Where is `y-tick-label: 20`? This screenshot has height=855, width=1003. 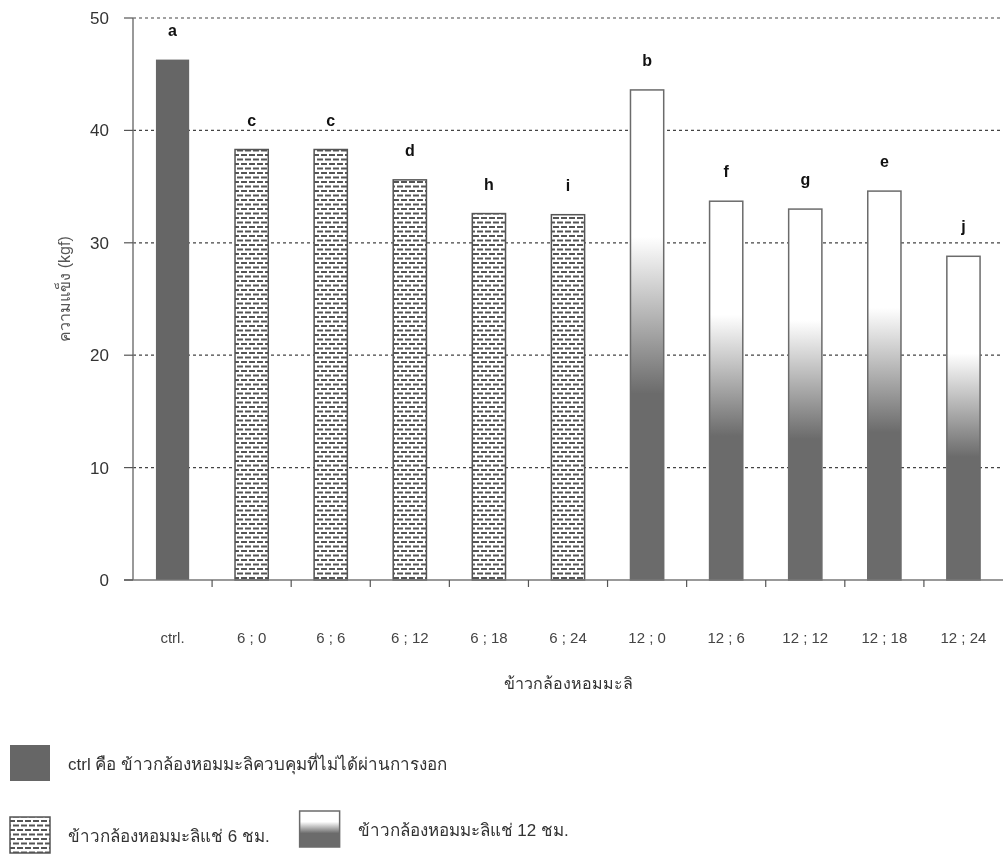 y-tick-label: 20 is located at coordinates (99, 356).